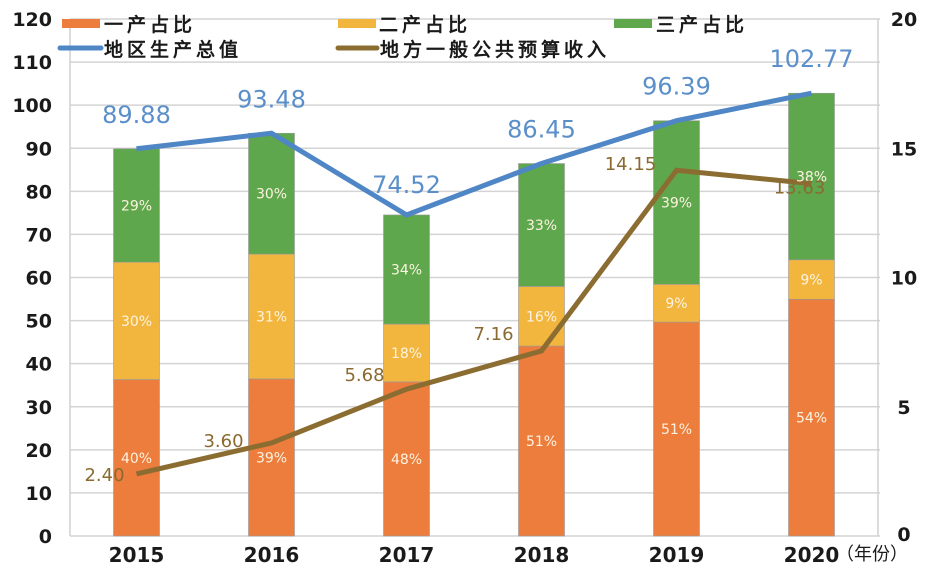 Image resolution: width=941 pixels, height=574 pixels. I want to click on left-tick-label: 20, so click(39, 451).